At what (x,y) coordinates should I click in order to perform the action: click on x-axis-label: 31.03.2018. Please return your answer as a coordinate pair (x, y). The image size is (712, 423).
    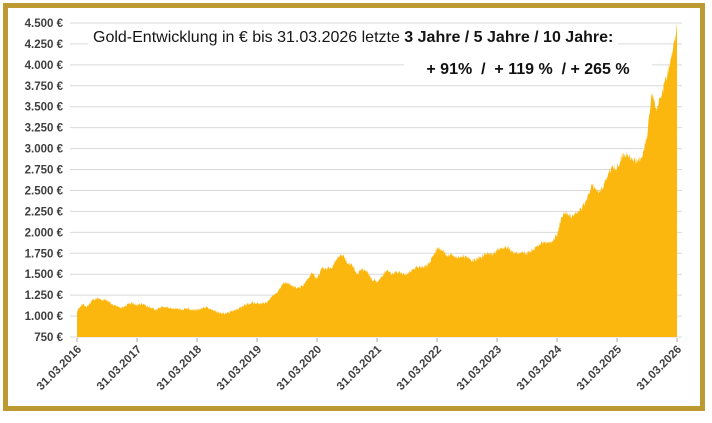
    Looking at the image, I should click on (180, 368).